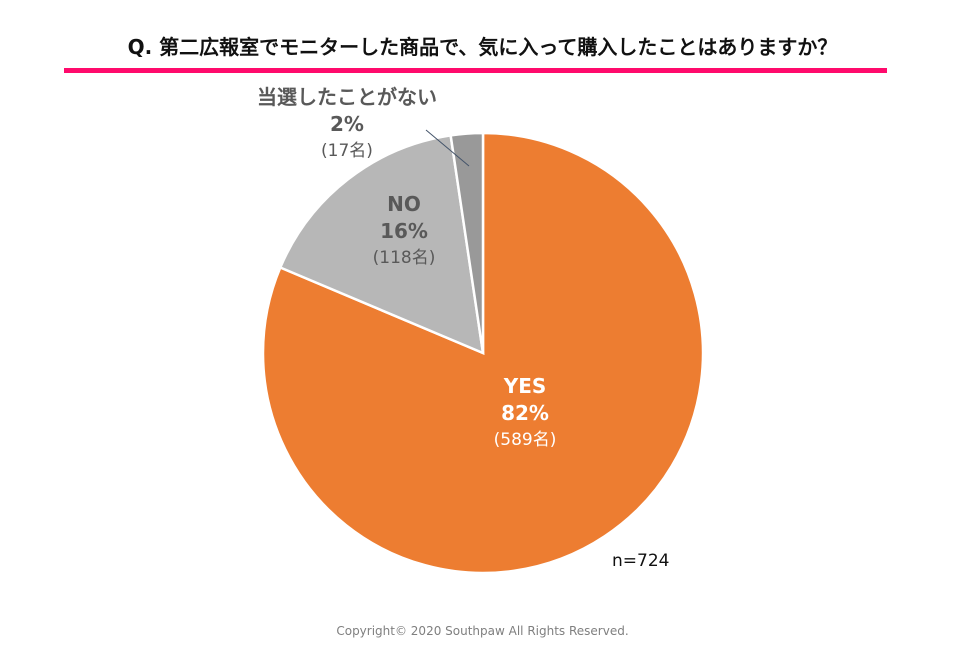 The image size is (965, 668). What do you see at coordinates (482, 47) in the screenshot?
I see `chart-title: Q. 第二広報室でモニターした商品で、気に入って購入したことはありますか？` at bounding box center [482, 47].